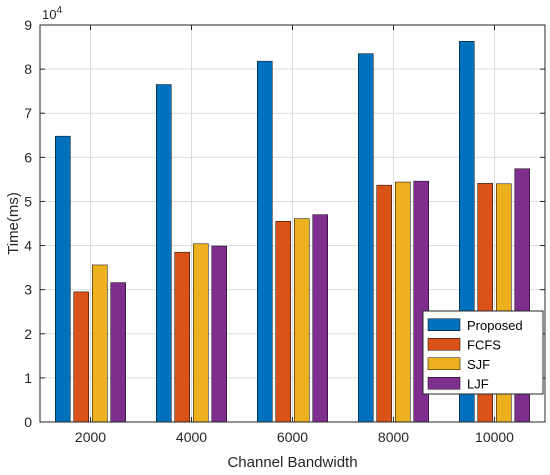  Describe the element at coordinates (13, 223) in the screenshot. I see `y-axis-label: Time(ms)` at that location.